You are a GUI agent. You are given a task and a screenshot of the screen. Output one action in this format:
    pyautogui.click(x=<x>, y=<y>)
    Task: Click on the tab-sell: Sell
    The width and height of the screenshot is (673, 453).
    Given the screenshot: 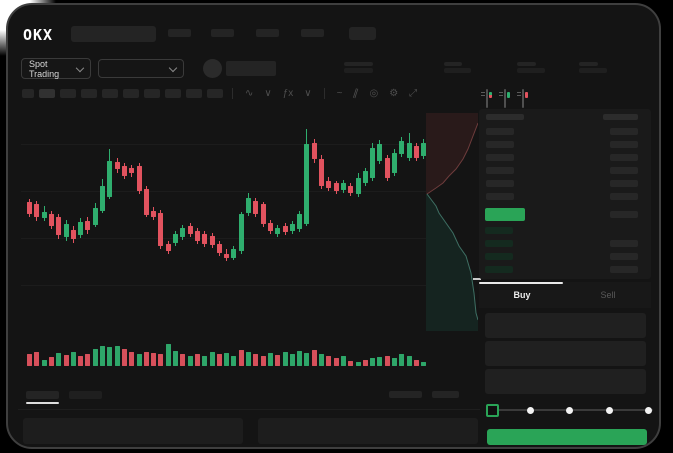 What is the action you would take?
    pyautogui.click(x=608, y=295)
    